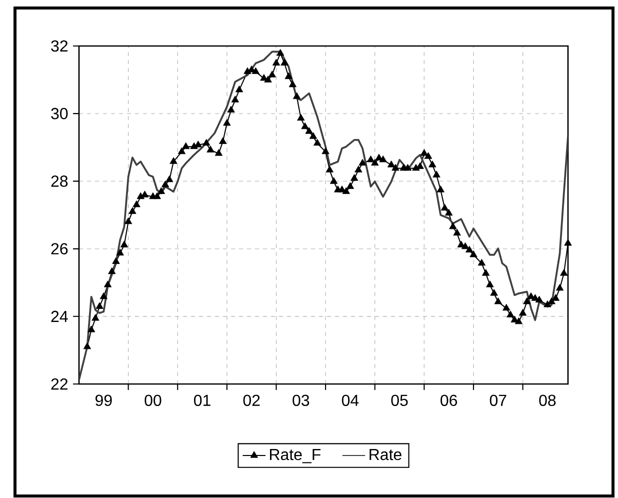 The image size is (618, 498). Describe the element at coordinates (547, 400) in the screenshot. I see `x-tick-label: 08` at that location.